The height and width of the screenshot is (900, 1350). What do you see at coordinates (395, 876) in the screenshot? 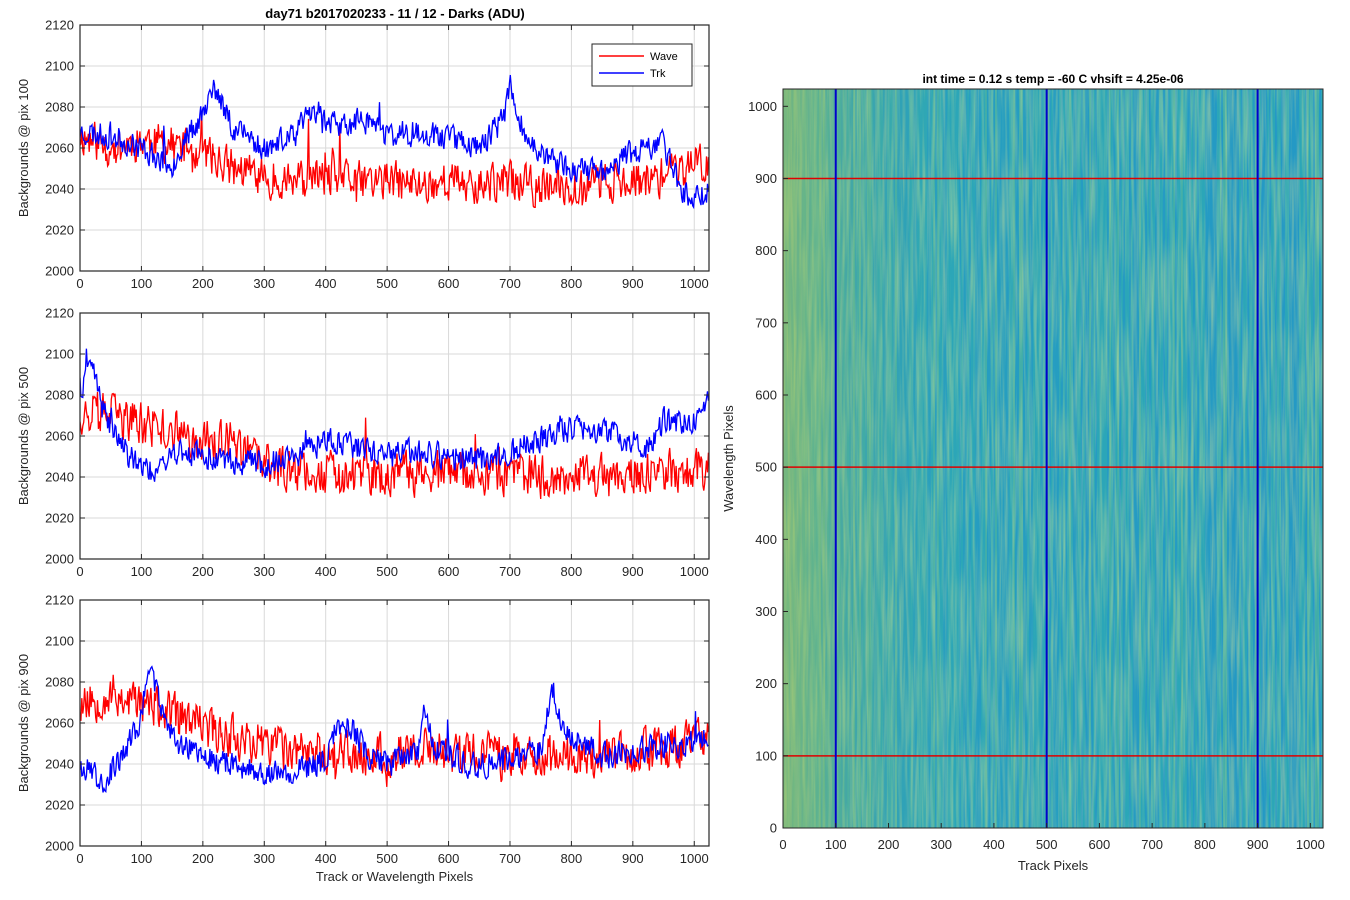
I see `x-axis-label: Track or Wavelength Pixels` at bounding box center [395, 876].